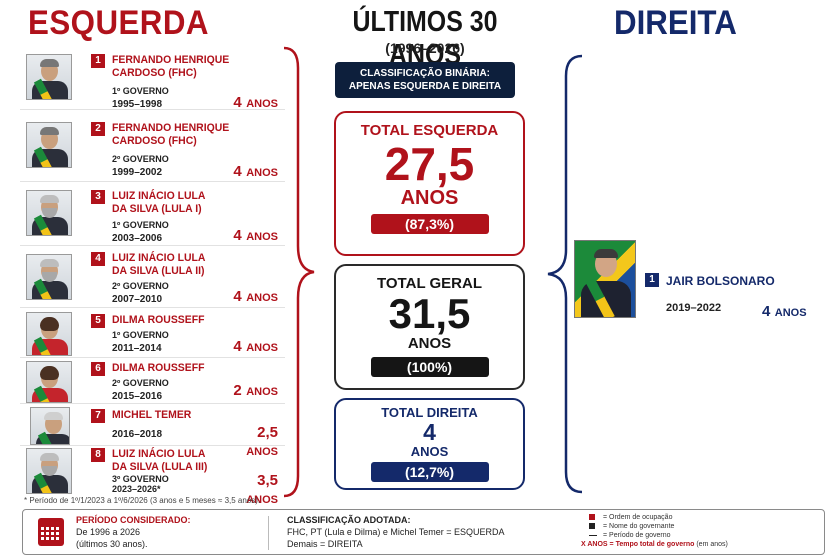  I want to click on total-left-unit: ANOS, so click(429, 198).